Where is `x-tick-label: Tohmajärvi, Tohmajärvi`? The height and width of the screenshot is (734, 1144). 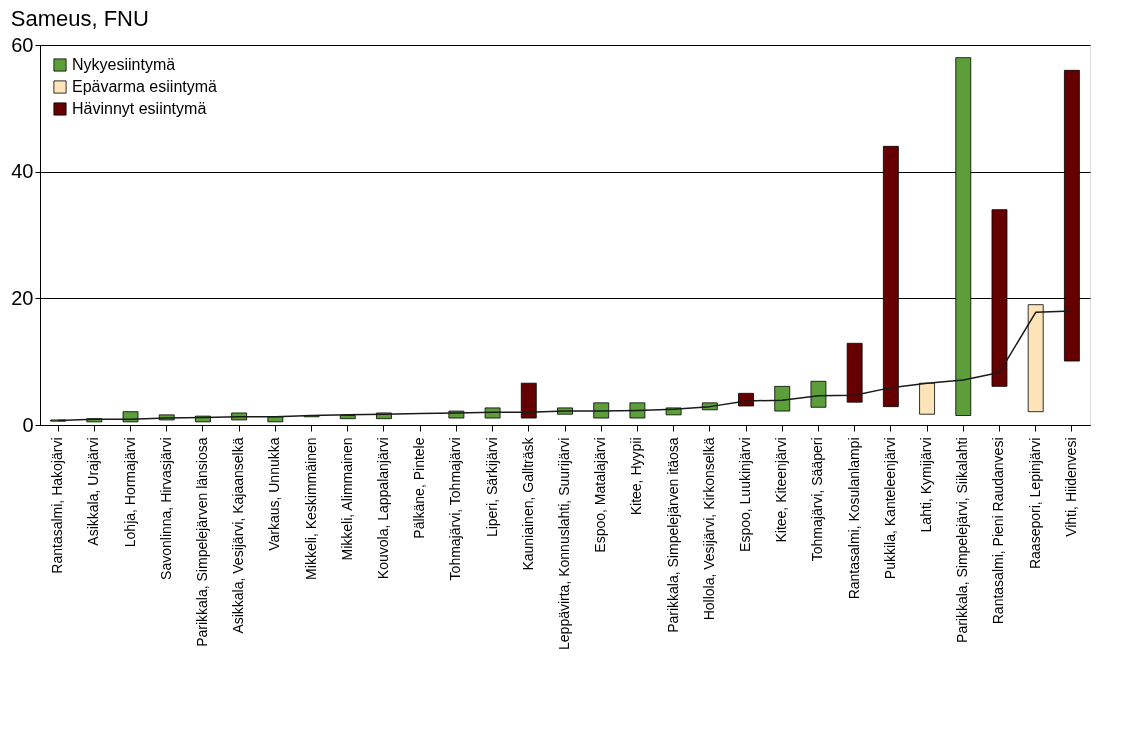
x-tick-label: Tohmajärvi, Tohmajärvi is located at coordinates (455, 509).